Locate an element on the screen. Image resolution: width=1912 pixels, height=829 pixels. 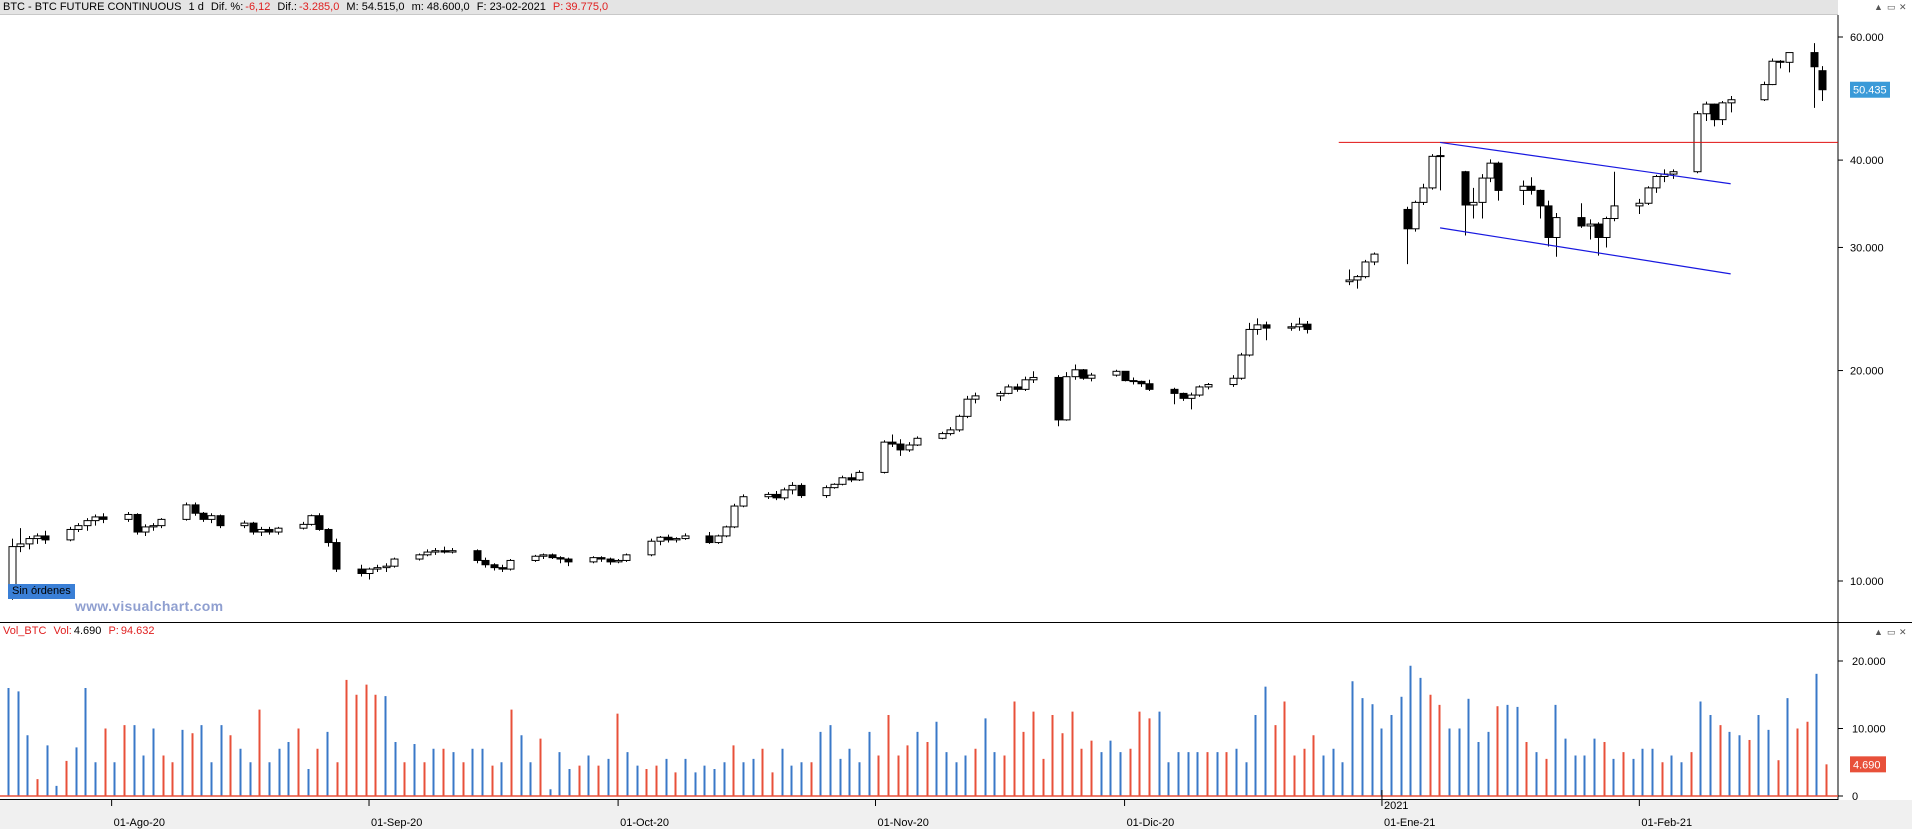
price-tick-label: 20.000 is located at coordinates (1867, 372).